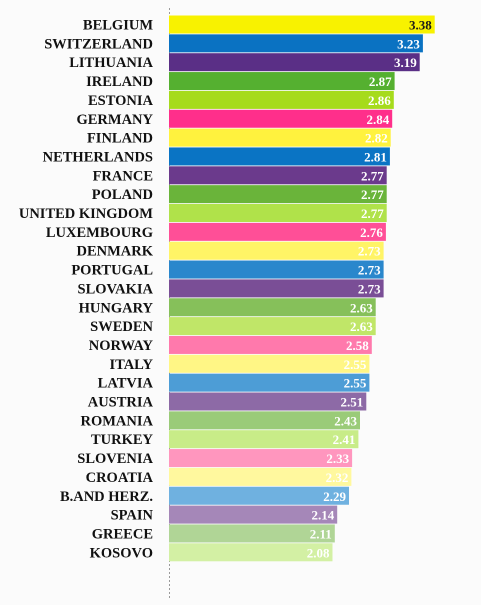 This screenshot has width=481, height=605. I want to click on bar-romania, so click(264, 420).